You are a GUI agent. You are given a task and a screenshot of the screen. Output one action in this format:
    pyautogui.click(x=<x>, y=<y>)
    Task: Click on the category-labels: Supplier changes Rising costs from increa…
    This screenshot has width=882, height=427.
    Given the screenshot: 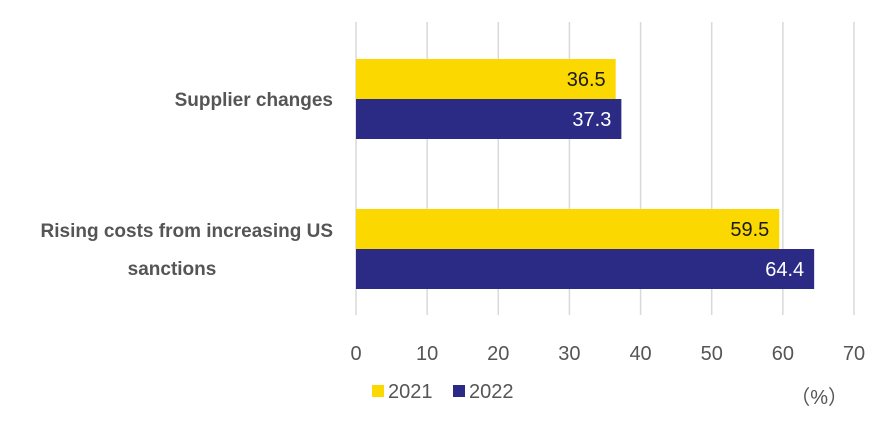 What is the action you would take?
    pyautogui.click(x=187, y=185)
    